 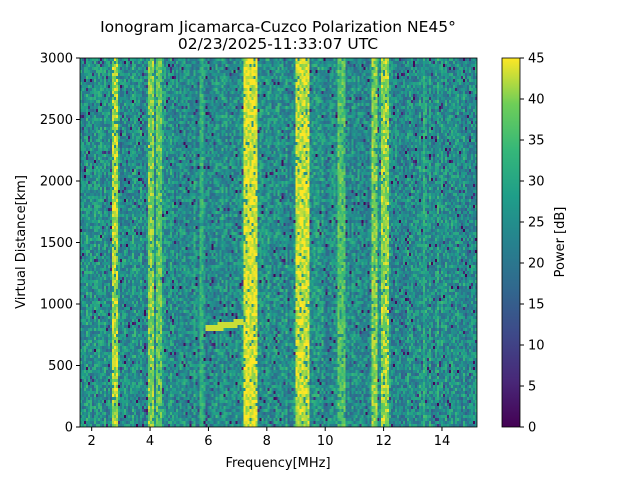 I want to click on colorbar-tick-label: 30, so click(x=536, y=182).